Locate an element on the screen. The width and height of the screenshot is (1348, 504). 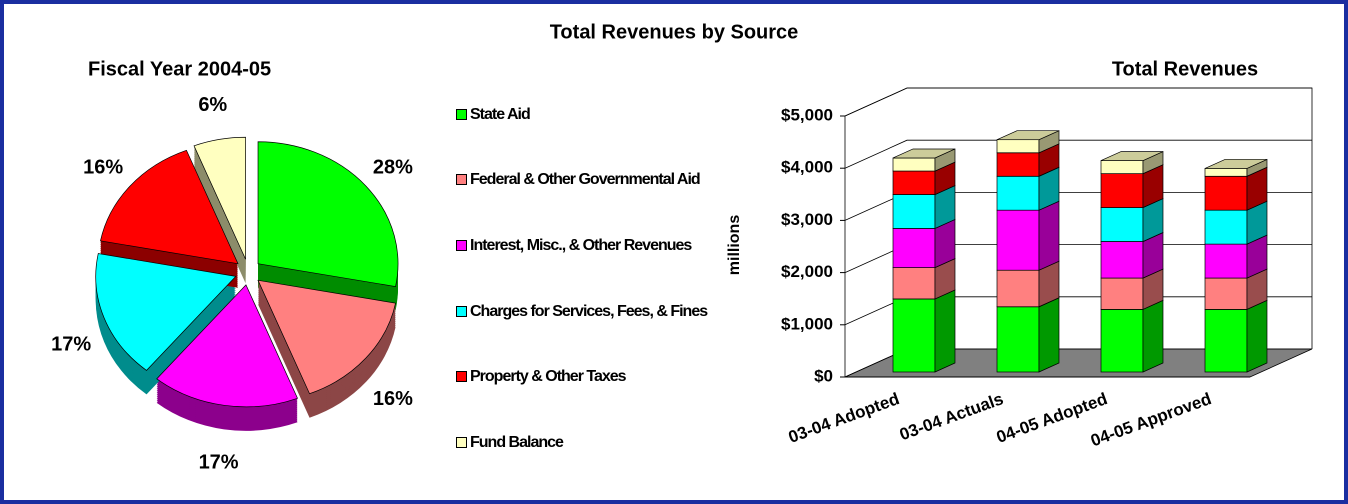
legend-item: Interest, Misc., & Other Revenues is located at coordinates (588, 246).